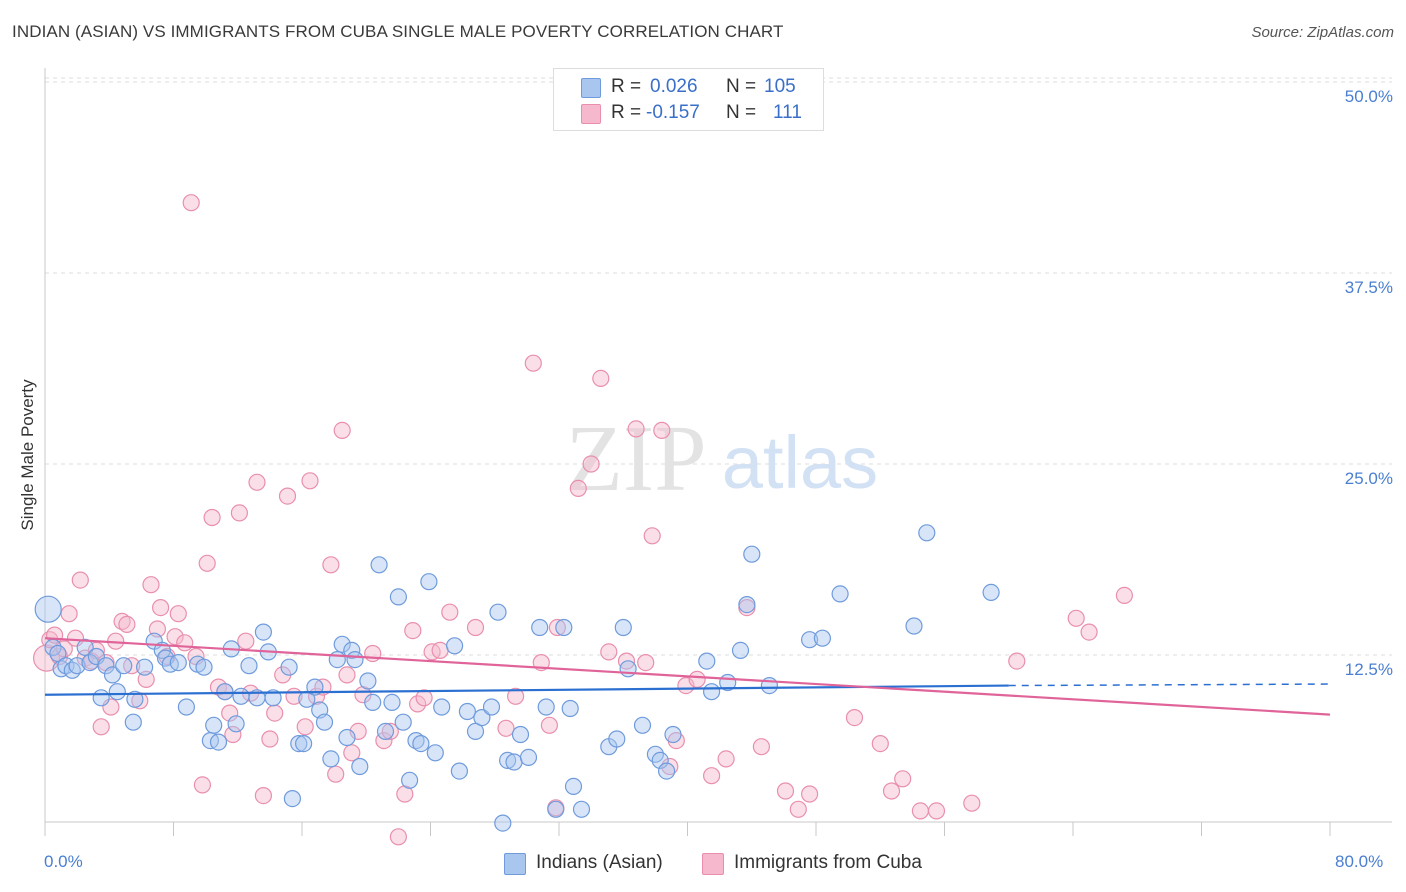  Describe the element at coordinates (787, 112) in the screenshot. I see `legend-n-value: 111` at that location.